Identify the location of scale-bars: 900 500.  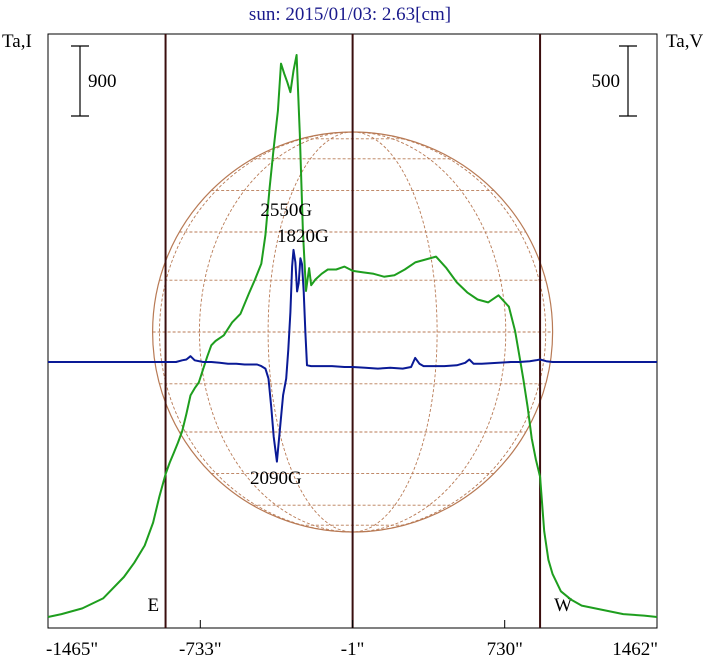
(354, 81).